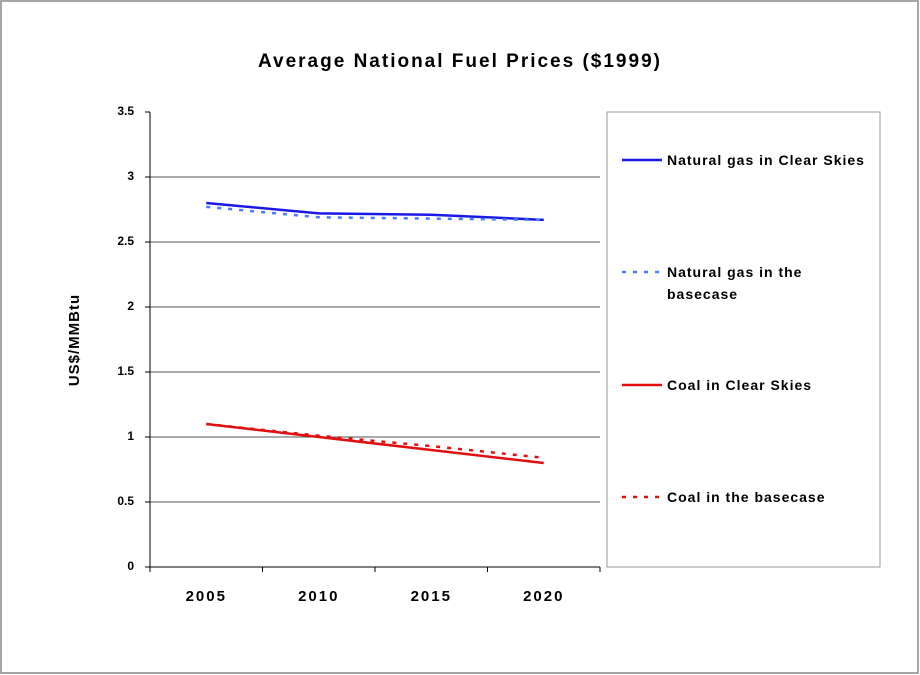 This screenshot has height=675, width=920. What do you see at coordinates (125, 371) in the screenshot?
I see `y-tick-label: 1.5` at bounding box center [125, 371].